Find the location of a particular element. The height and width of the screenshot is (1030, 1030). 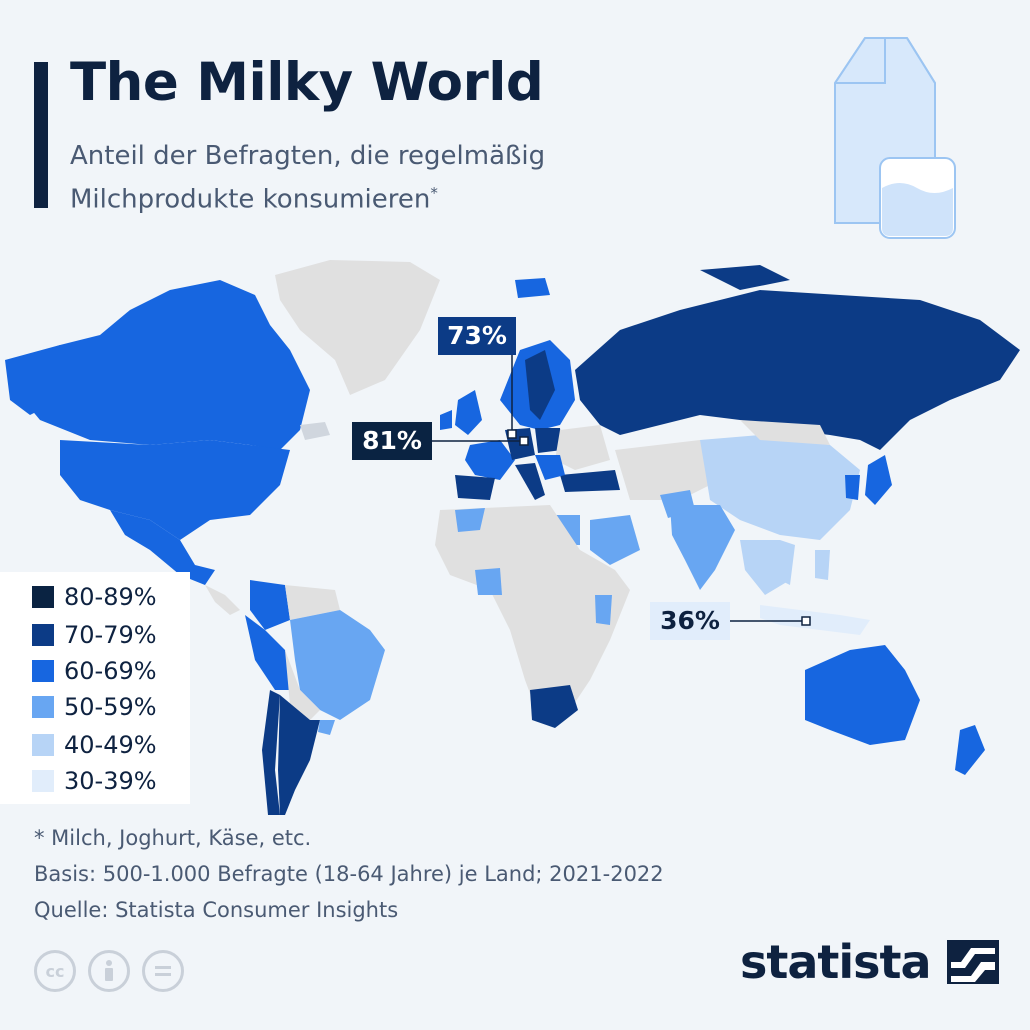

statista-logo: statista is located at coordinates (869, 962).